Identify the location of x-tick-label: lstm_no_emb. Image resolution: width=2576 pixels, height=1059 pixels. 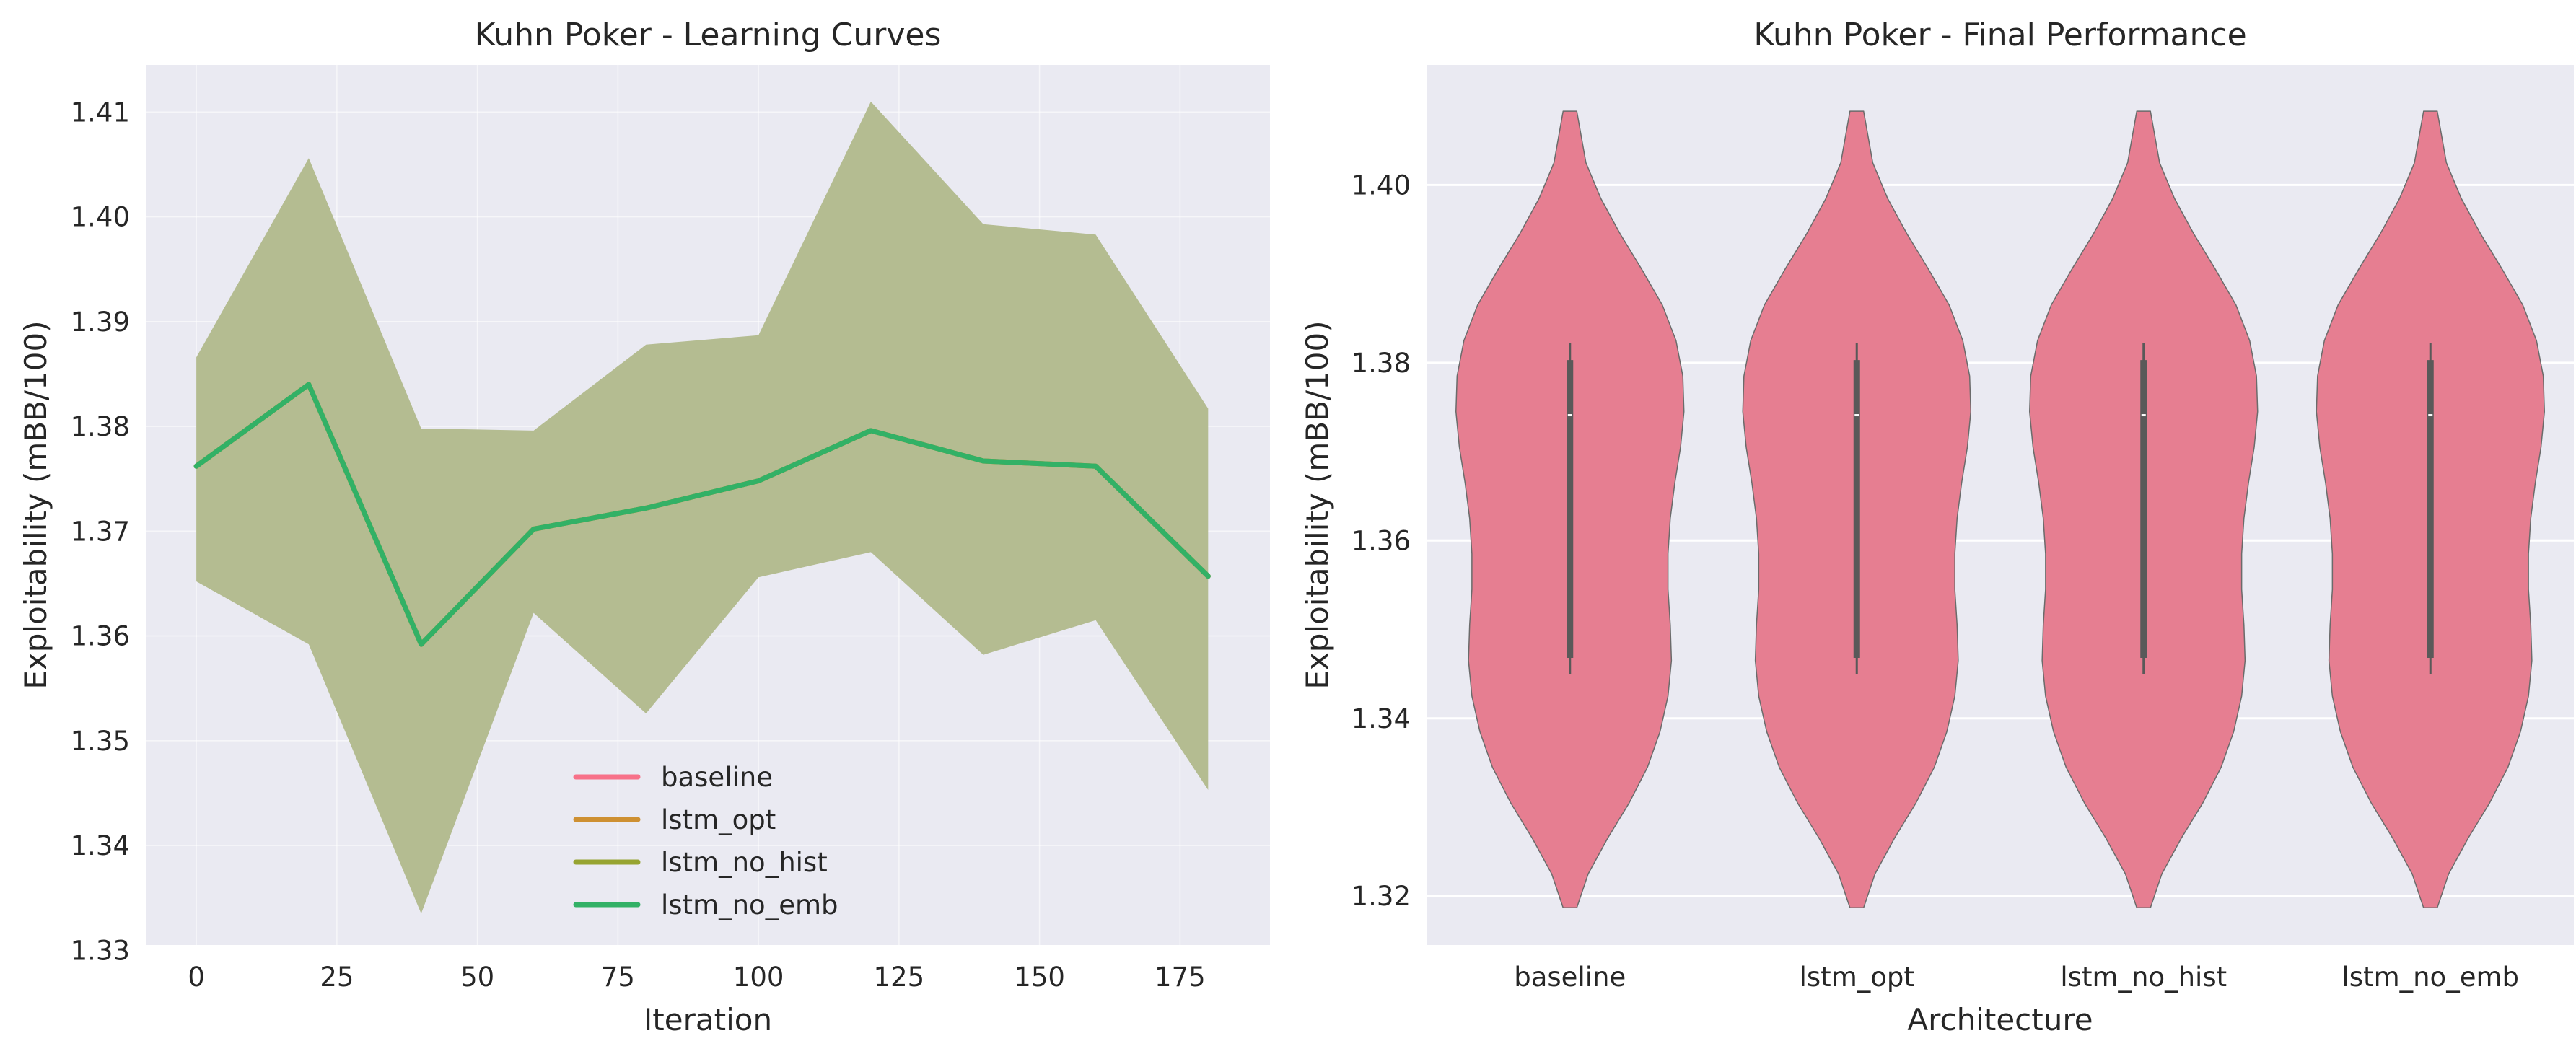
(2431, 977).